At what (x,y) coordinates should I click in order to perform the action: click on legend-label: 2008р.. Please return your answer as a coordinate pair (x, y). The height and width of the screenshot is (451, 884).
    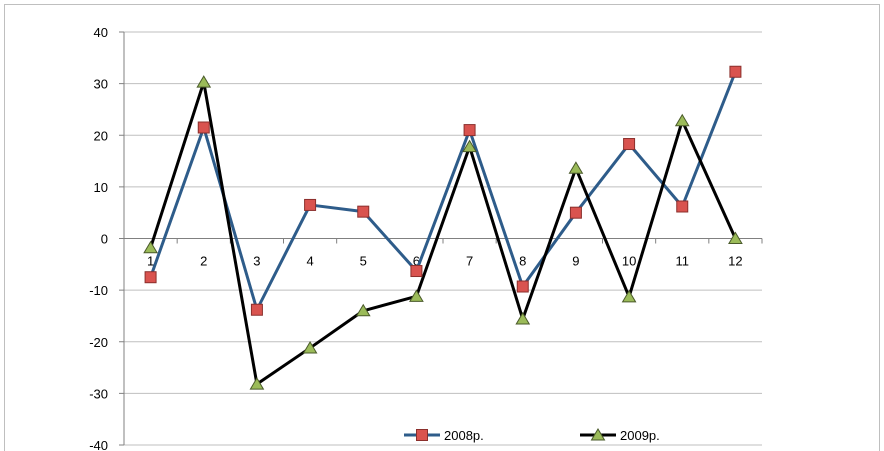
    Looking at the image, I should click on (464, 435).